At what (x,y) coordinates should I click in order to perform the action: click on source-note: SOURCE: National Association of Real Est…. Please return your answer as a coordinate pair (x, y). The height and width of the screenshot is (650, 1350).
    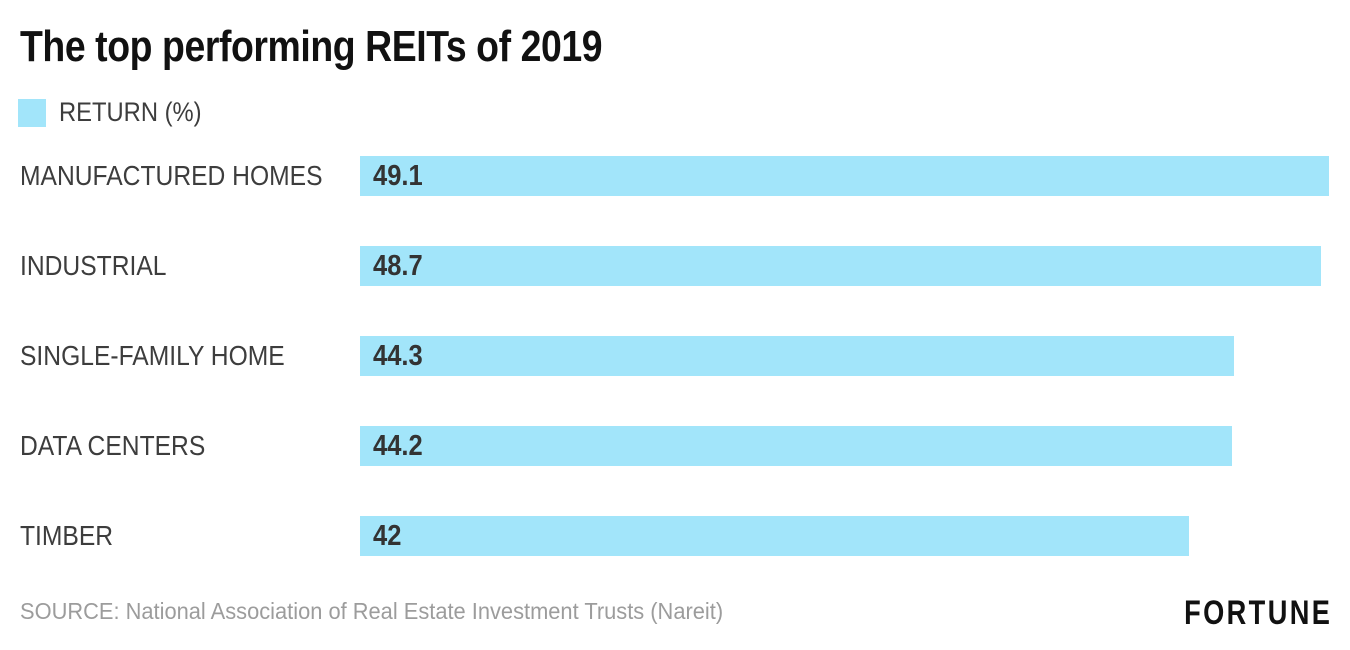
    Looking at the image, I should click on (372, 611).